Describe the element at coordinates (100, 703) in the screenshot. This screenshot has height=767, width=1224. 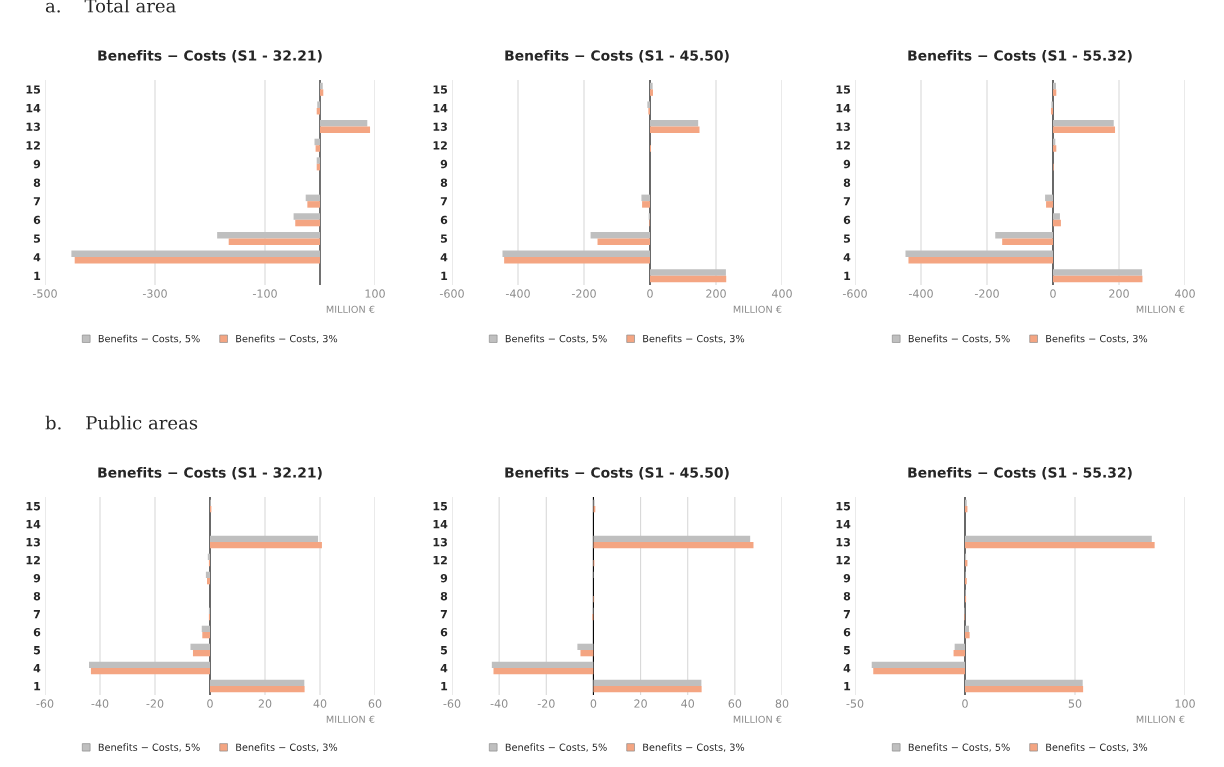
I see `x-tick-label: -40` at that location.